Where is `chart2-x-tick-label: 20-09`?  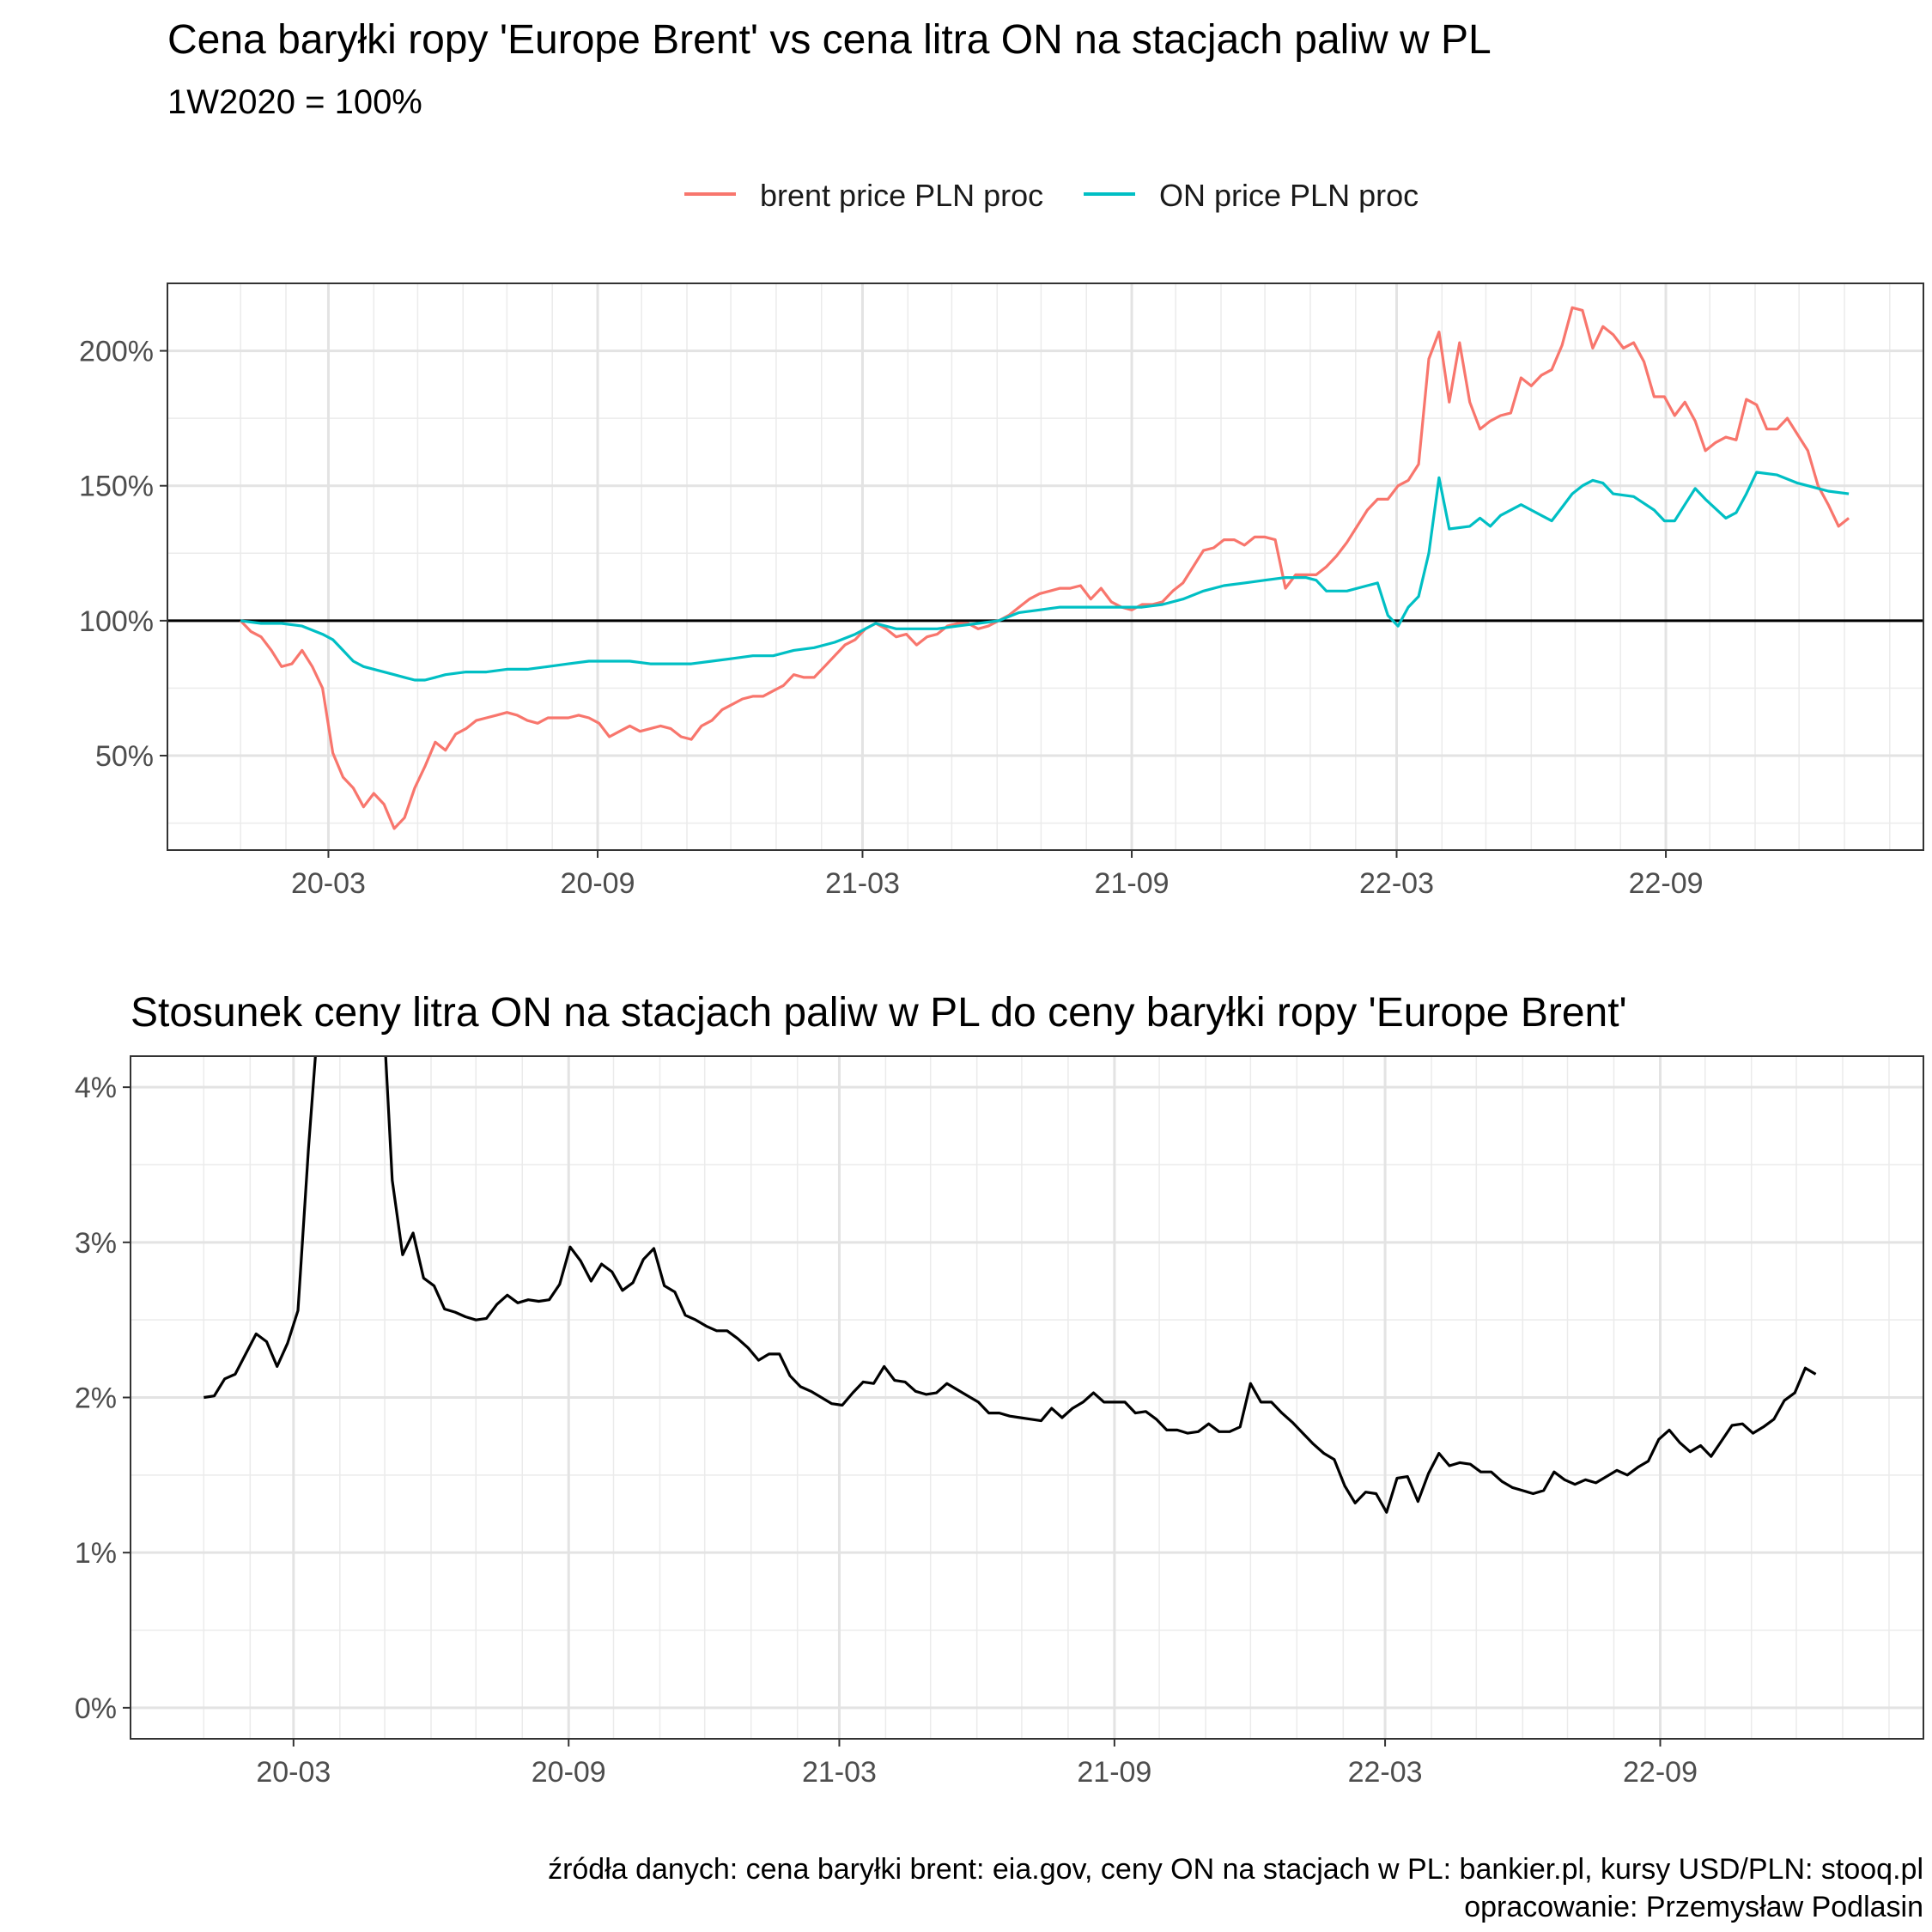
chart2-x-tick-label: 20-09 is located at coordinates (569, 1772).